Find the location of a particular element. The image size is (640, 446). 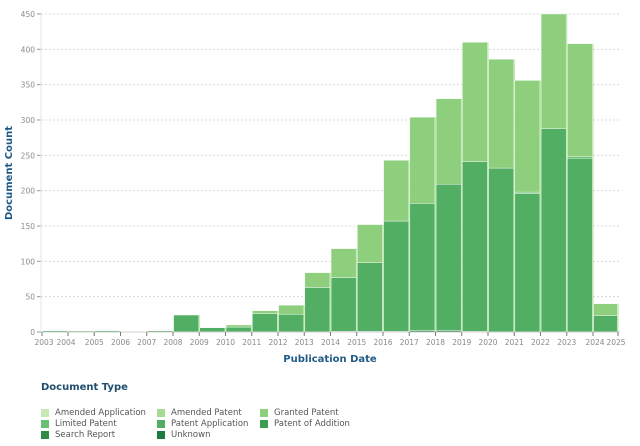

bar-stack-2013 is located at coordinates (317, 302).